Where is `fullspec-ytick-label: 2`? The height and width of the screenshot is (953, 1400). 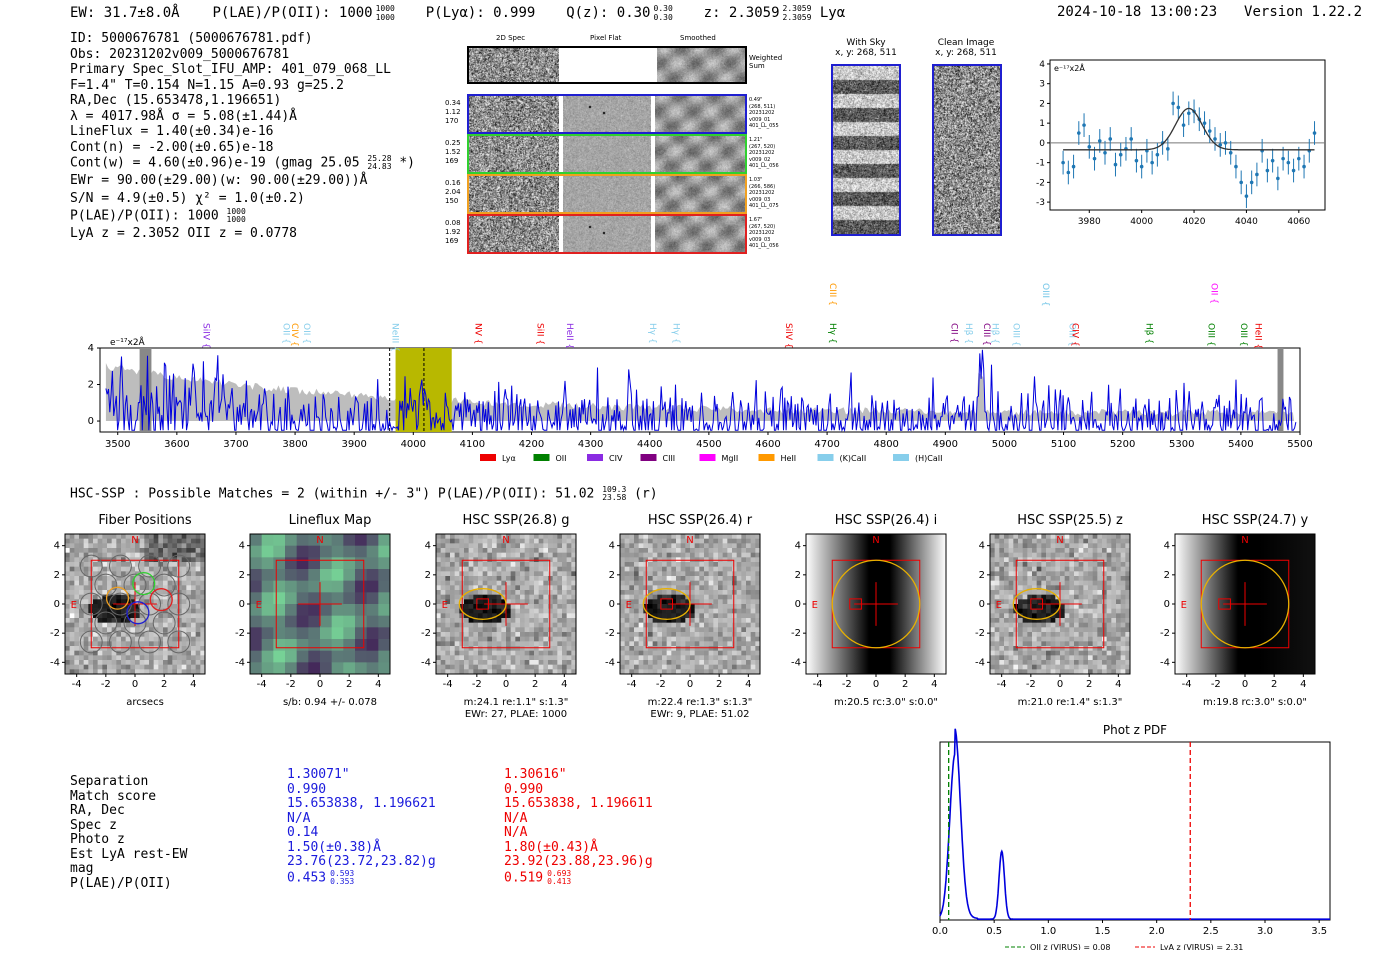 fullspec-ytick-label: 2 is located at coordinates (91, 385).